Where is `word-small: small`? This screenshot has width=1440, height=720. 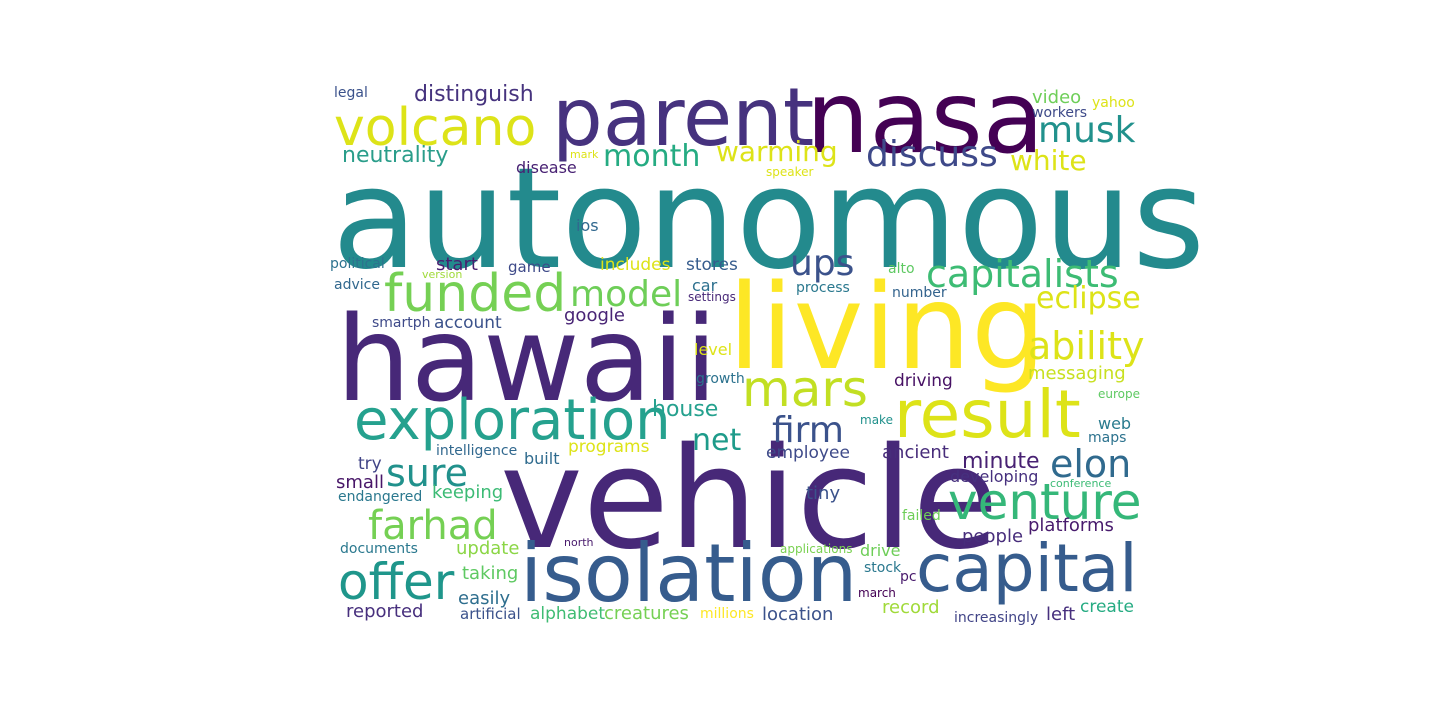
word-small: small is located at coordinates (360, 482).